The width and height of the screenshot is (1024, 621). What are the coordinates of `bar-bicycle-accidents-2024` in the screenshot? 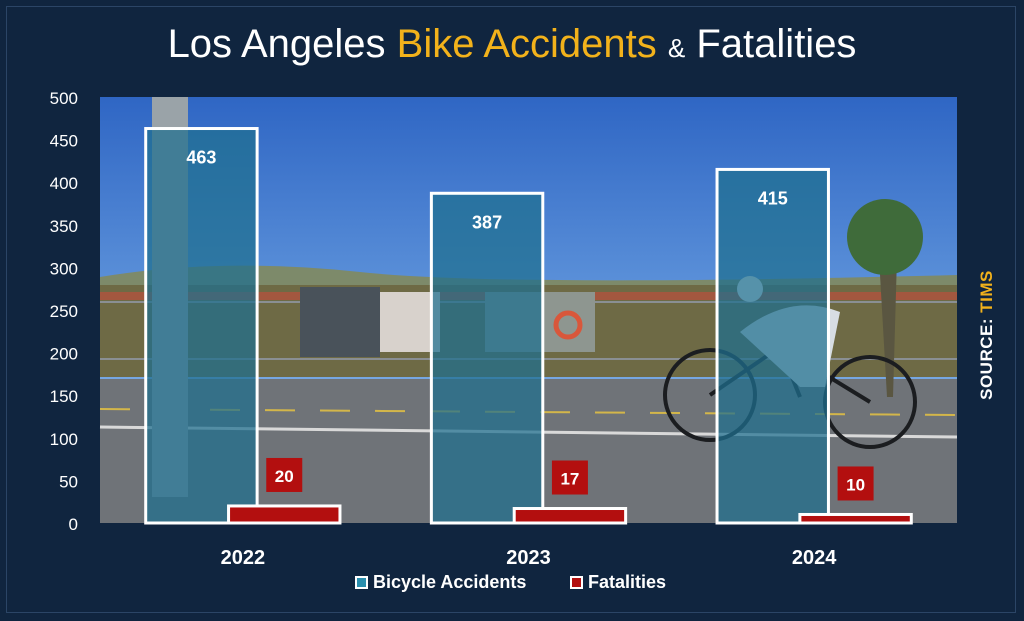 It's located at (772, 346).